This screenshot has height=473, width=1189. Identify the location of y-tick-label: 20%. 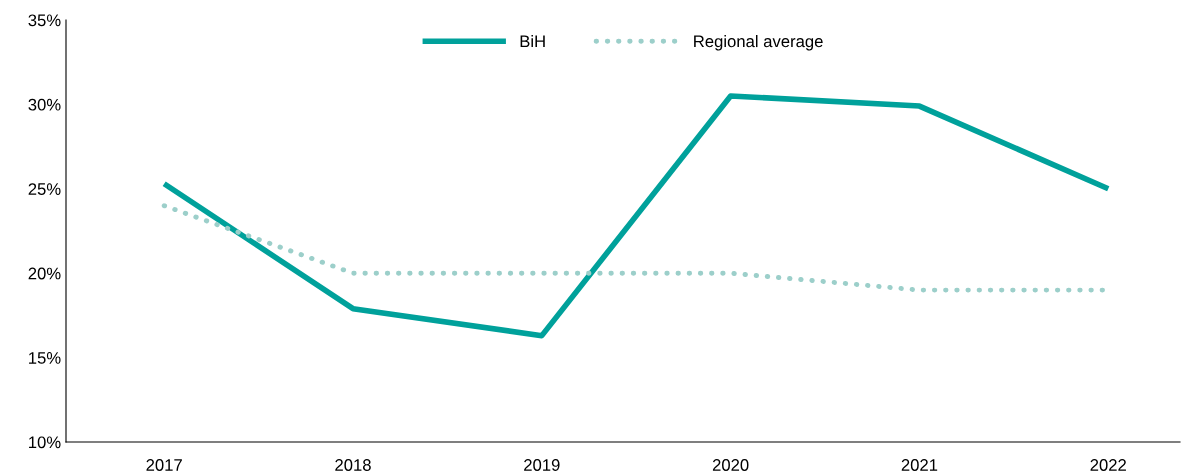
(44, 273).